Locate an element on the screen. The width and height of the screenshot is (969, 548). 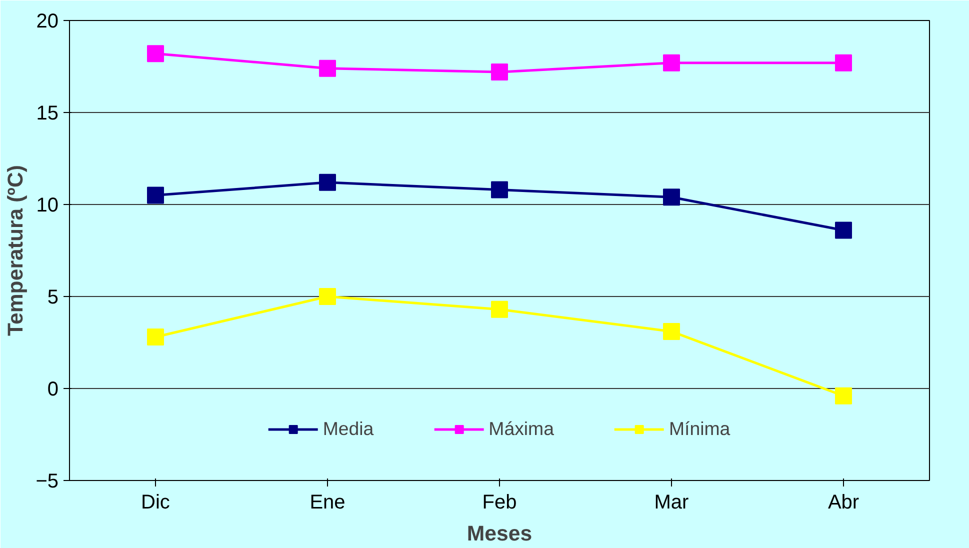
y-tick-label: 20 is located at coordinates (47, 21).